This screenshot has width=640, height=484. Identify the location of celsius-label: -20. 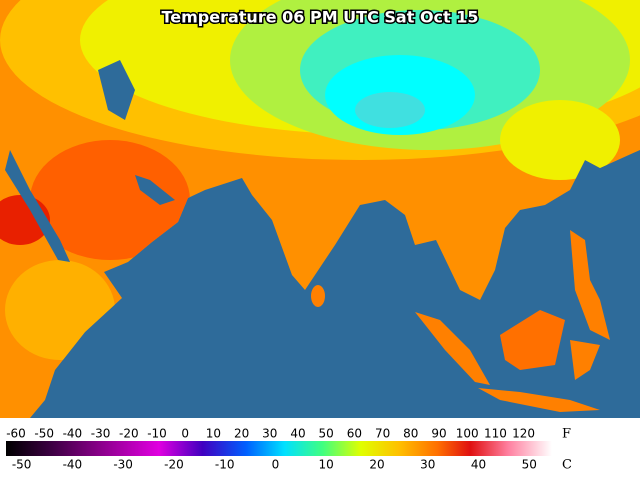
(174, 465).